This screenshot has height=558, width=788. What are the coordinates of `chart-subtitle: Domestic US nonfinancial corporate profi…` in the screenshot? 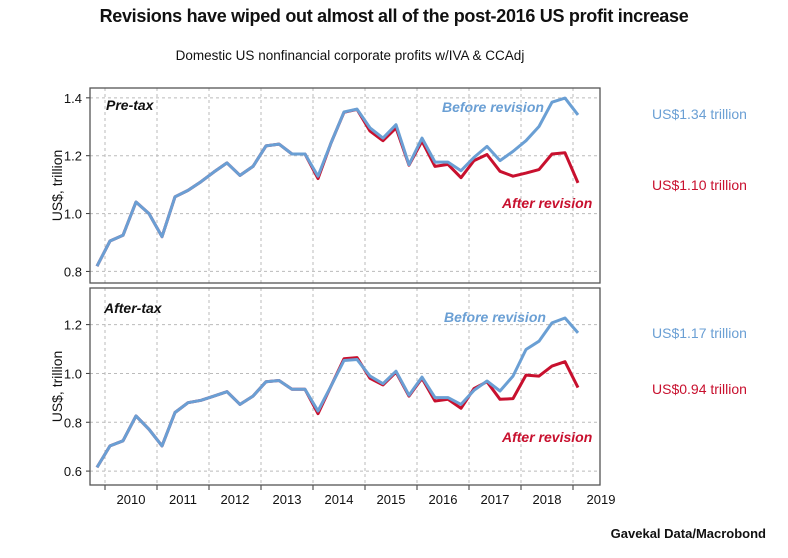 It's located at (350, 55).